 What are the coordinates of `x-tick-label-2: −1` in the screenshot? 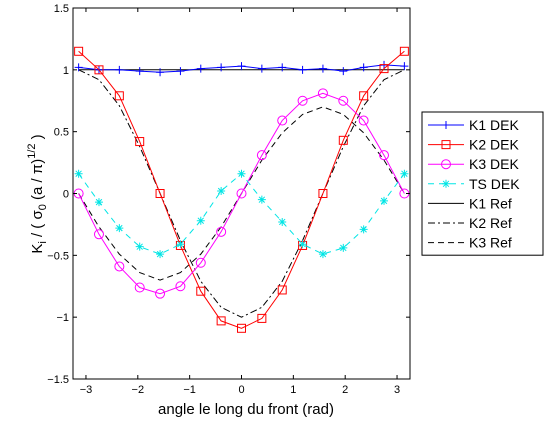 It's located at (189, 390).